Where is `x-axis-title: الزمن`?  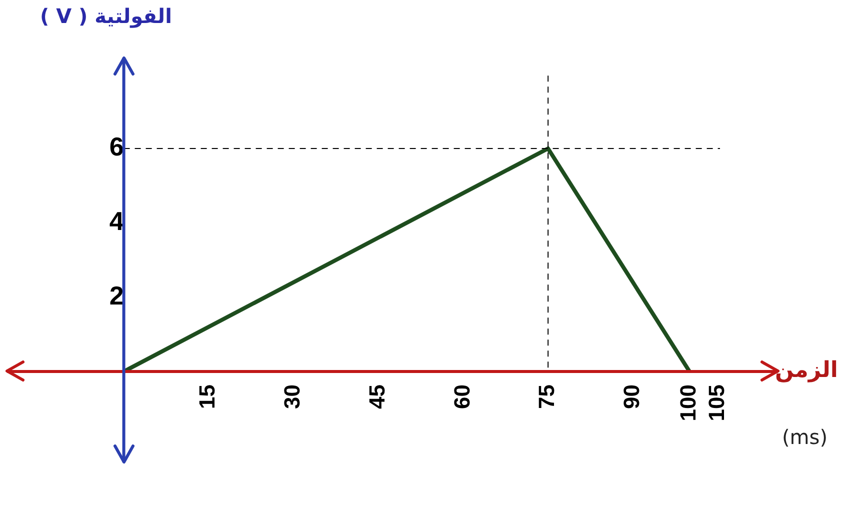
x-axis-title: الزمن is located at coordinates (806, 370).